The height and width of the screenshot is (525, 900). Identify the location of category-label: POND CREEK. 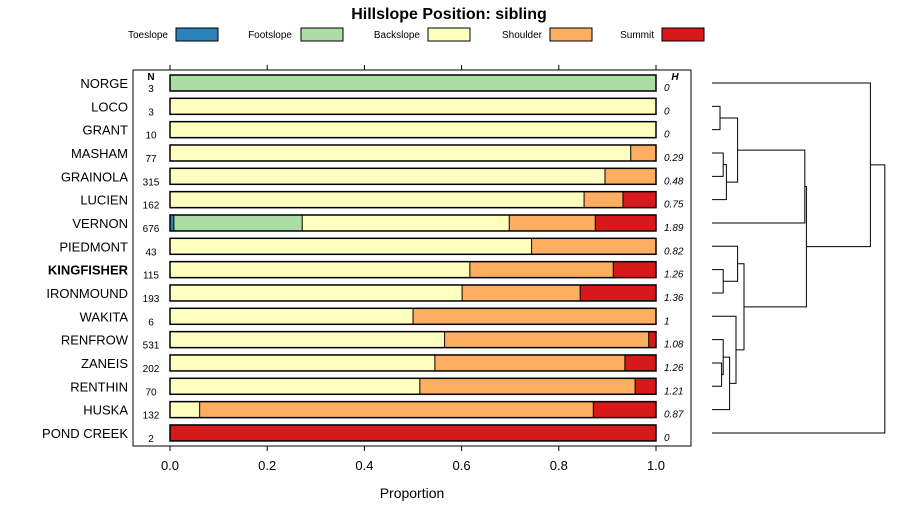
(85, 433).